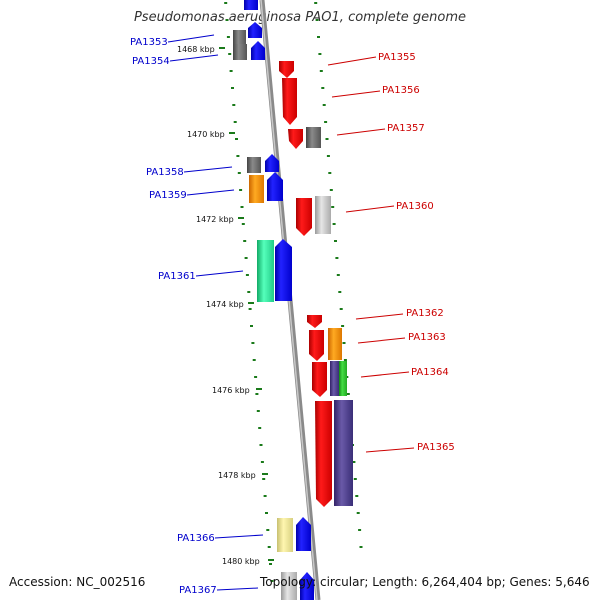 Image resolution: width=600 pixels, height=600 pixels. Describe the element at coordinates (151, 61) in the screenshot. I see `gene-label: PA1354` at that location.